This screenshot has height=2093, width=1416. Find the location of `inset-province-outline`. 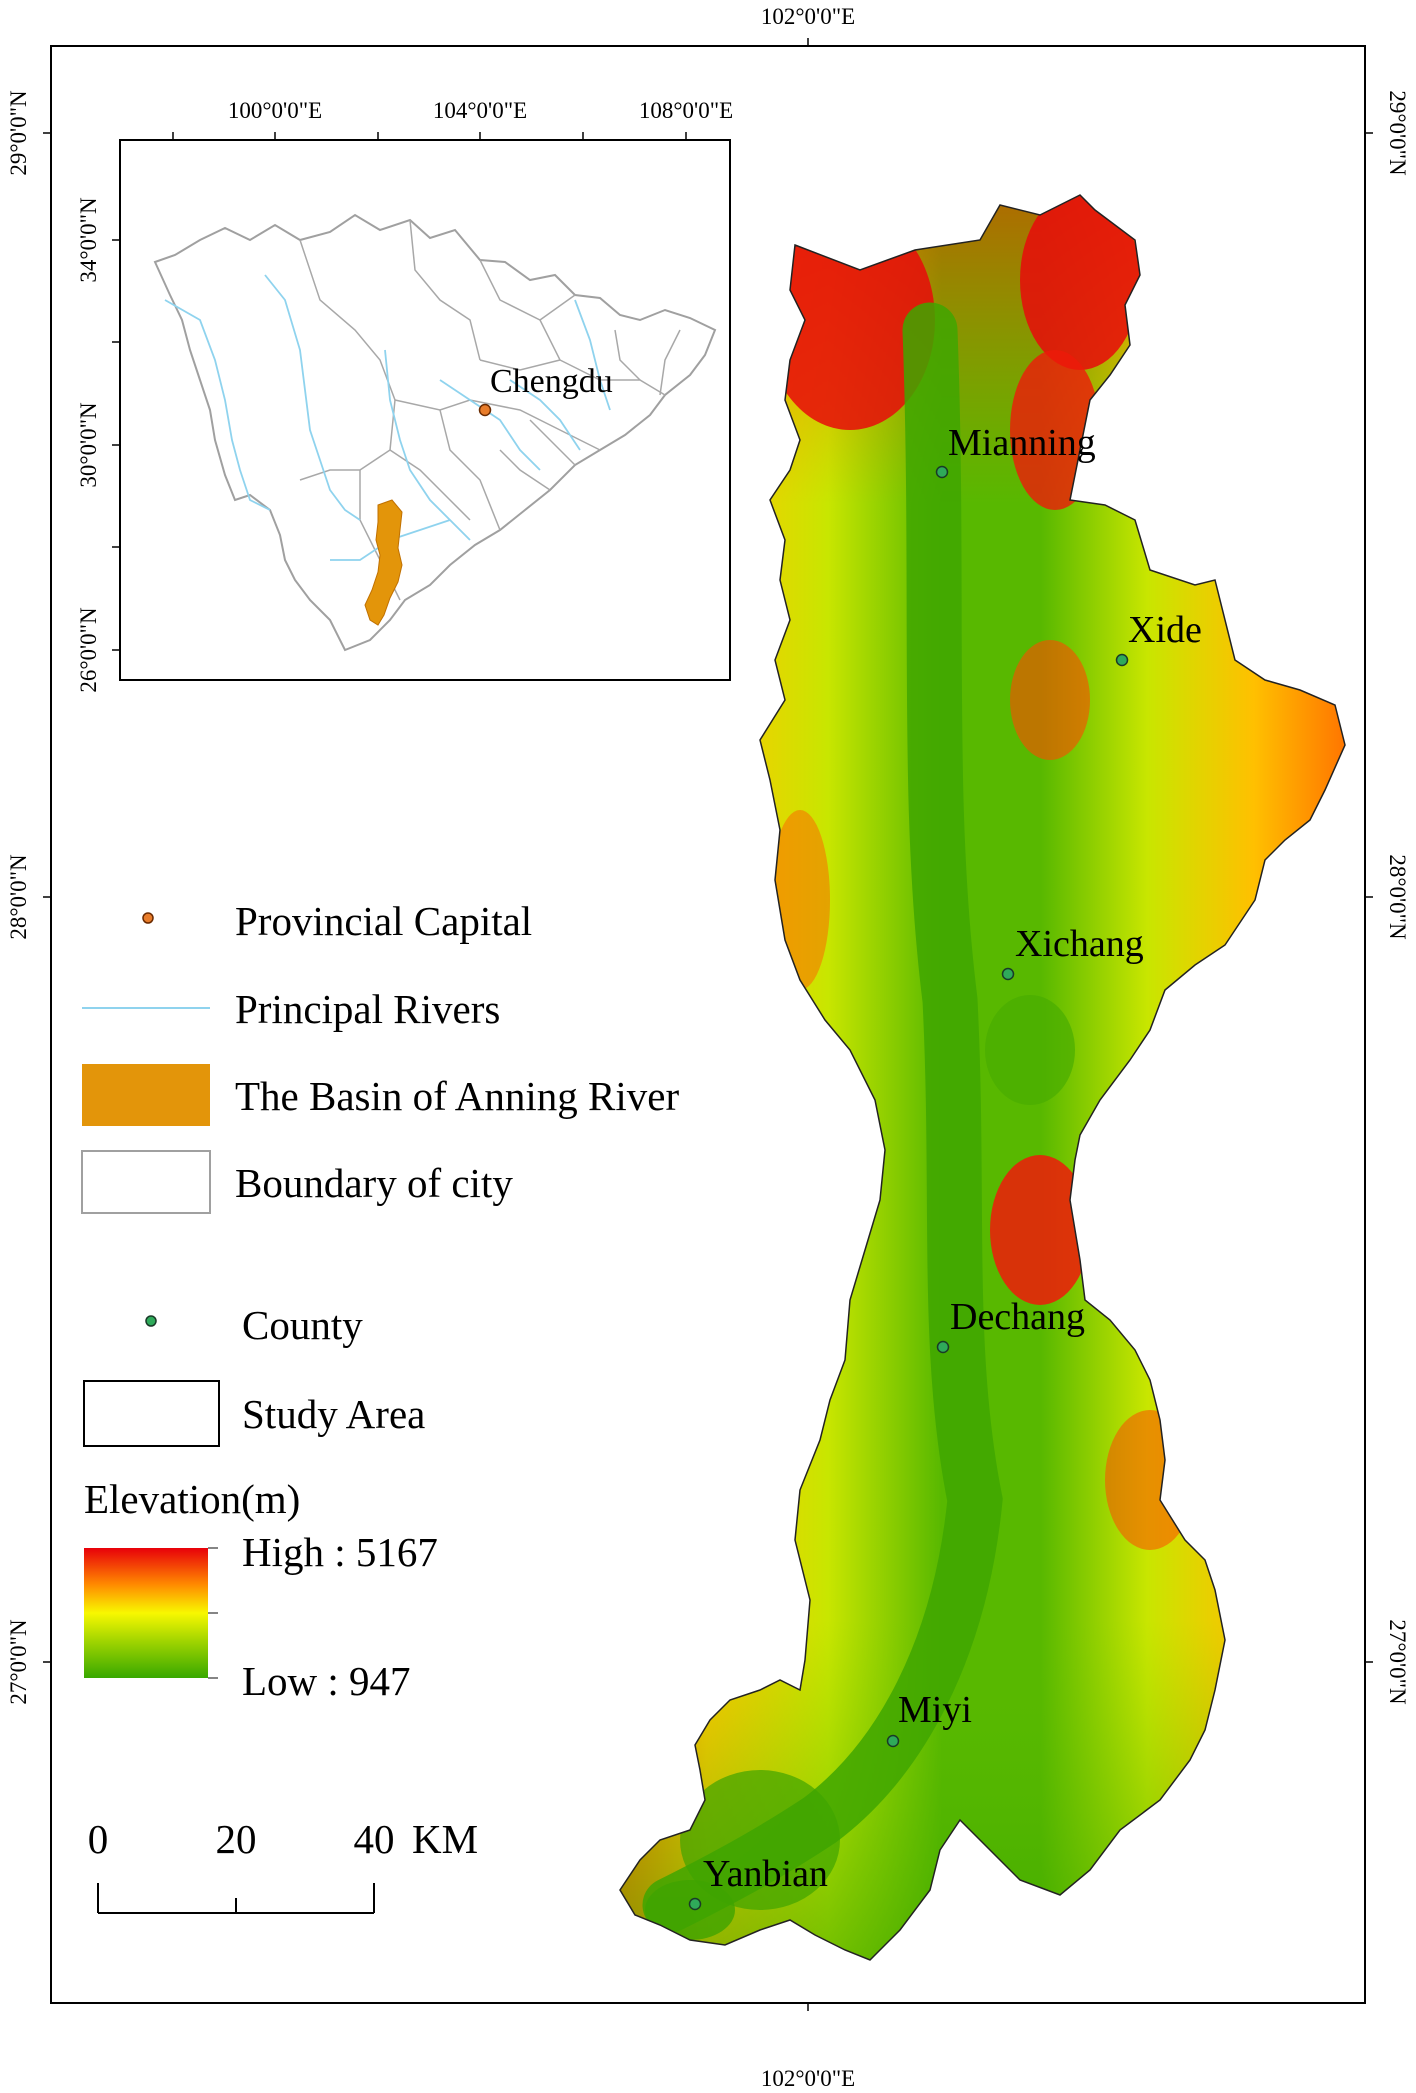

inset-province-outline is located at coordinates (435, 432).